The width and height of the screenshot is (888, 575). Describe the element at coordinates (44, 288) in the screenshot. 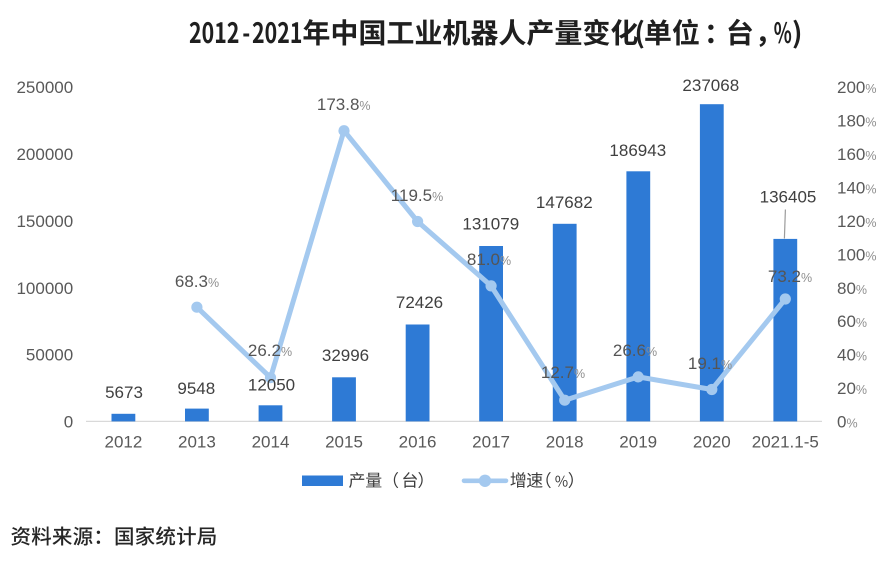

I see `svg-text: 100000` at that location.